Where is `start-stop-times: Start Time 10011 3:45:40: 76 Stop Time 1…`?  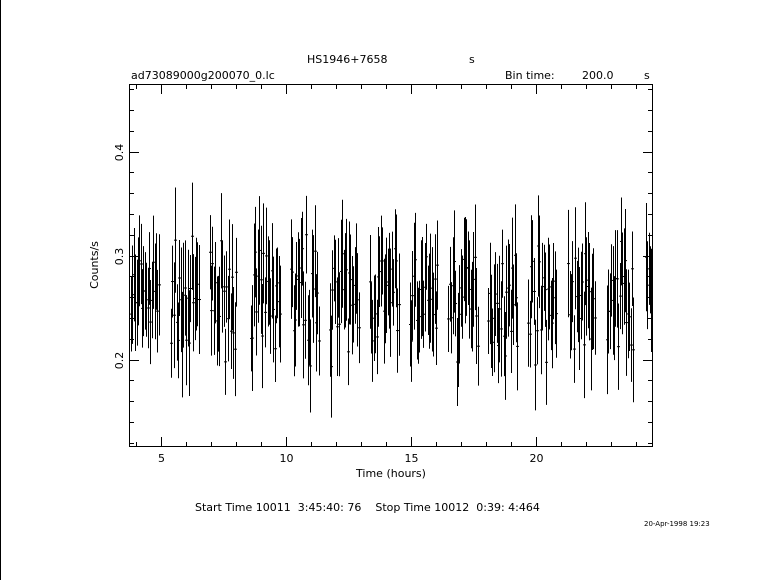 start-stop-times: Start Time 10011 3:45:40: 76 Stop Time 1… is located at coordinates (367, 507).